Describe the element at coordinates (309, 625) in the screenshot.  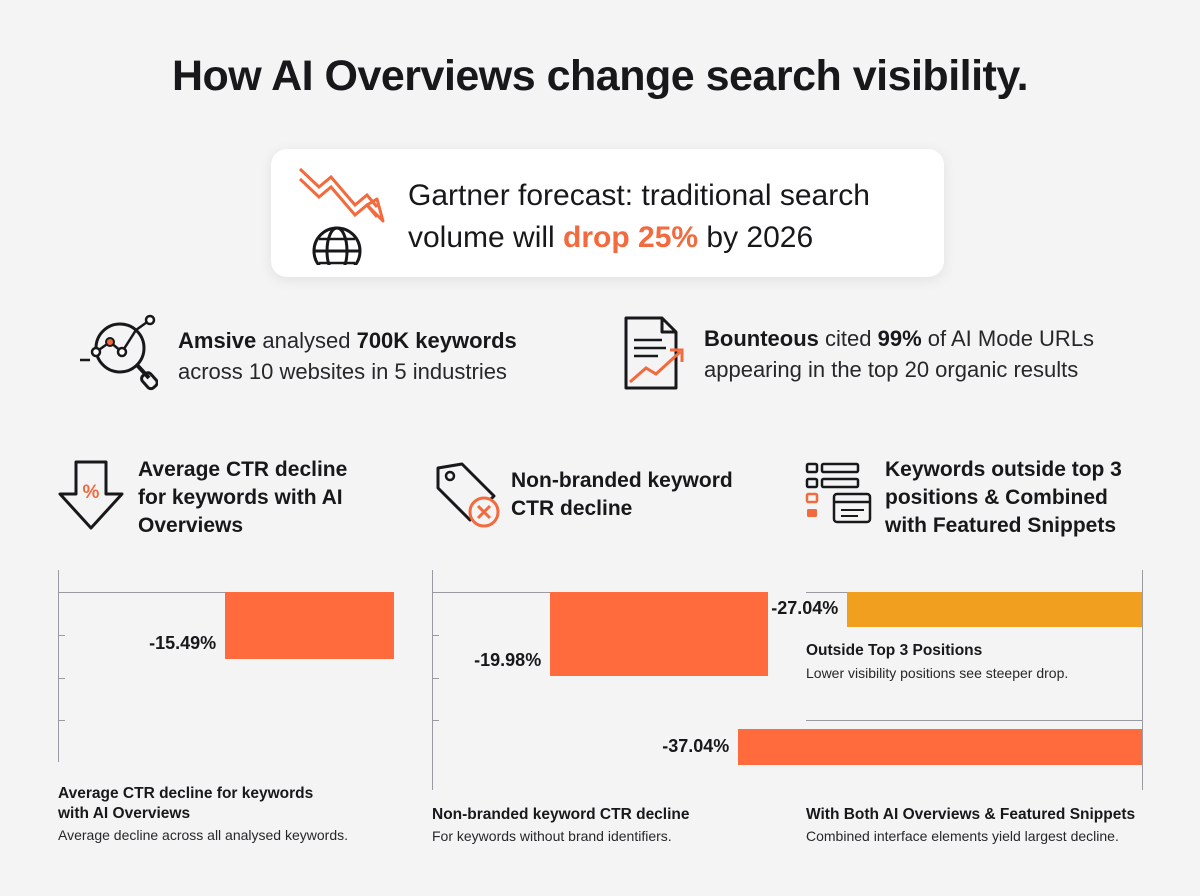
I see `chart-1-bar` at that location.